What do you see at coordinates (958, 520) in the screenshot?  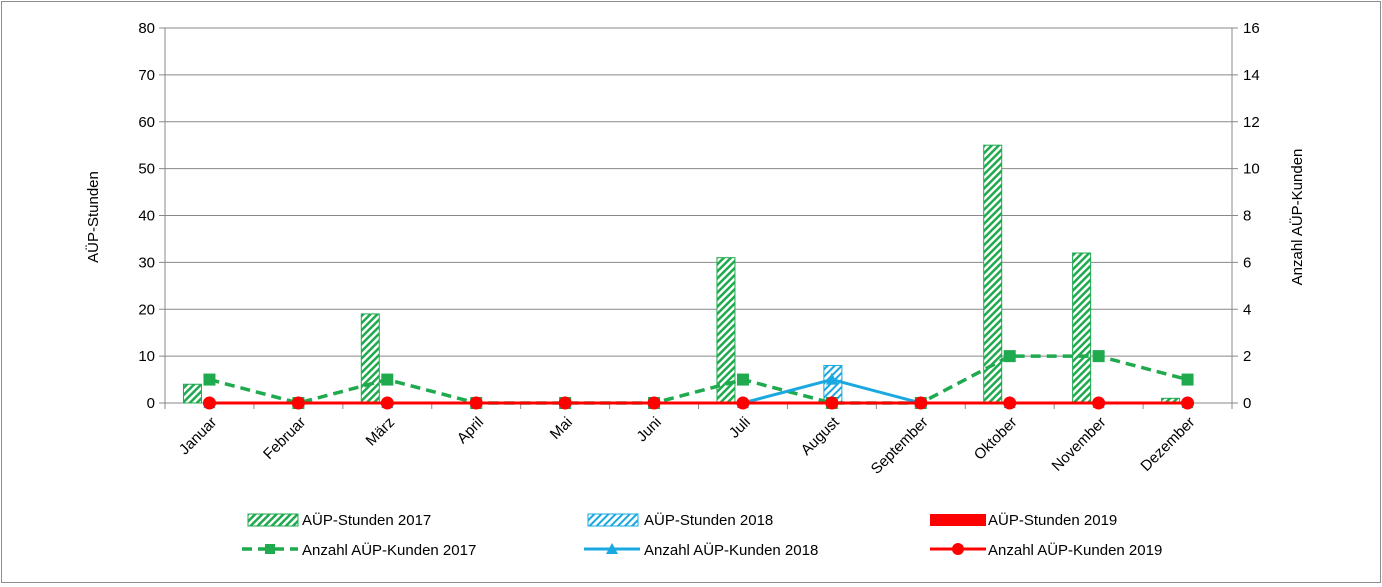 I see `legend-swatch-bar-2019` at bounding box center [958, 520].